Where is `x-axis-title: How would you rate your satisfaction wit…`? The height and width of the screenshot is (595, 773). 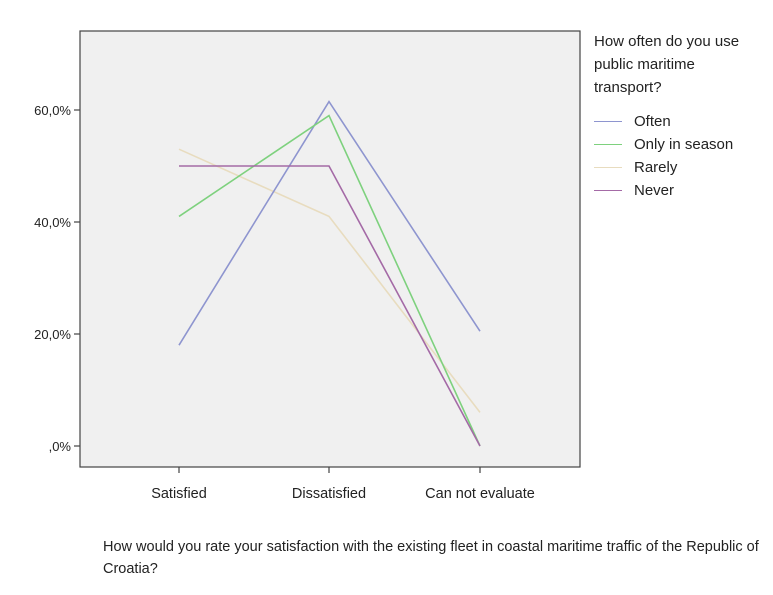
x-axis-title: How would you rate your satisfaction wit… is located at coordinates (431, 558).